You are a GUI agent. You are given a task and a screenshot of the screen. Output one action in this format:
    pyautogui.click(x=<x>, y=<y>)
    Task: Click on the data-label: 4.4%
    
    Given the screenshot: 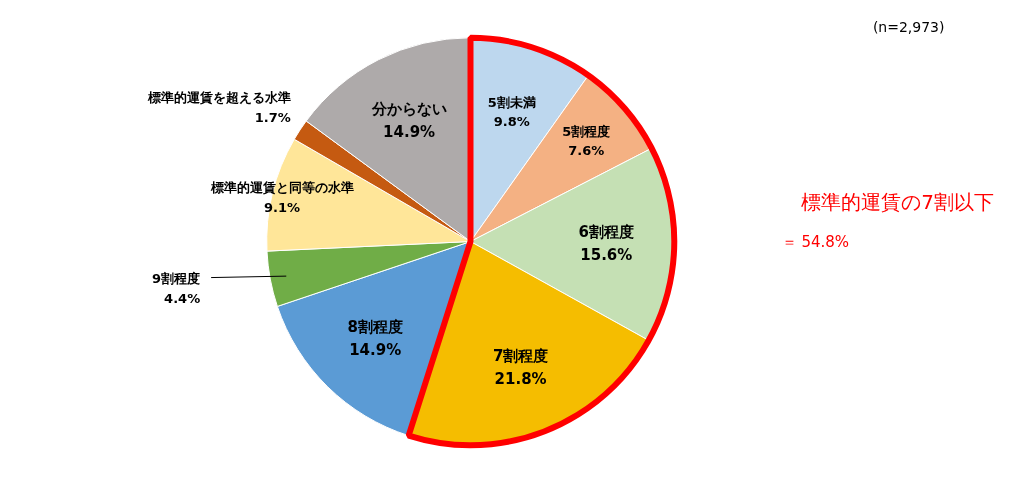 What is the action you would take?
    pyautogui.click(x=182, y=298)
    